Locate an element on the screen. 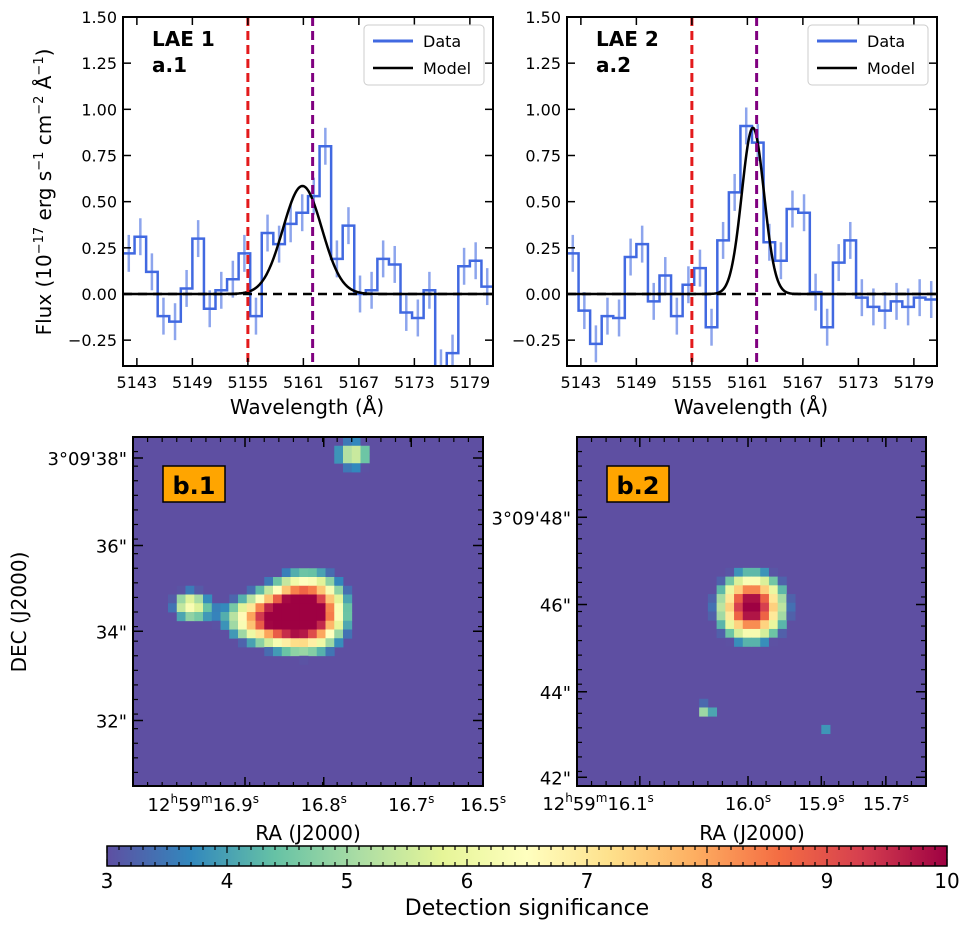  panel-label-box is located at coordinates (638, 484).